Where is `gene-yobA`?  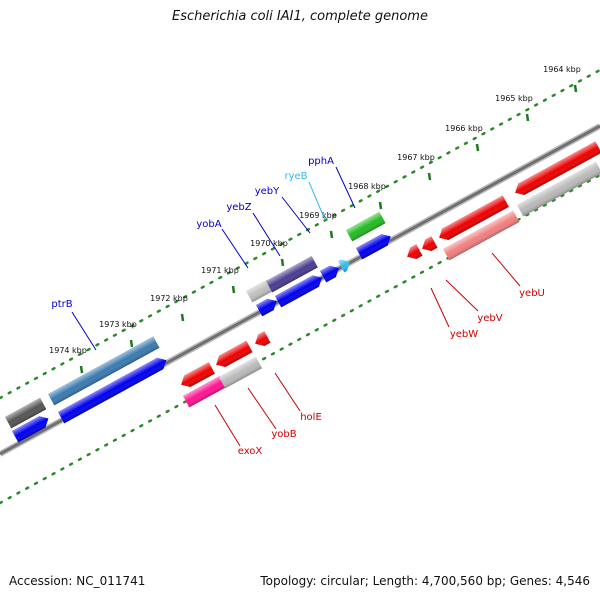
gene-yobA is located at coordinates (268, 306).